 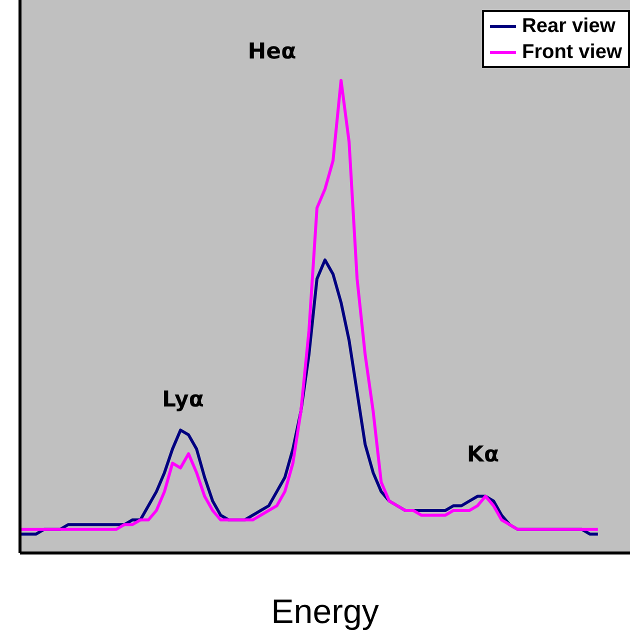 What do you see at coordinates (325, 612) in the screenshot?
I see `x-axis-title: Energy` at bounding box center [325, 612].